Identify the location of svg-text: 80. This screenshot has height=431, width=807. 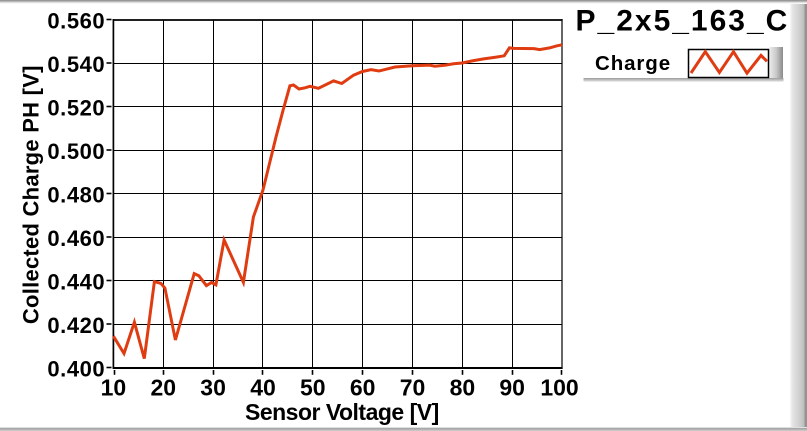
(463, 388).